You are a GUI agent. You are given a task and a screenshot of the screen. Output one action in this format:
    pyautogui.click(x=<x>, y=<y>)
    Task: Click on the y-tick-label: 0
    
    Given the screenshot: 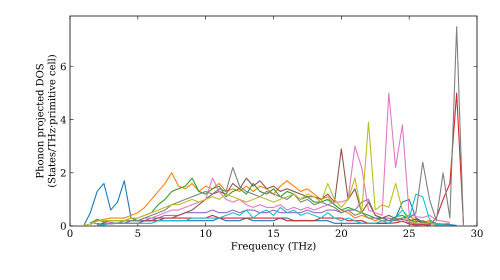 What is the action you would take?
    pyautogui.click(x=63, y=226)
    